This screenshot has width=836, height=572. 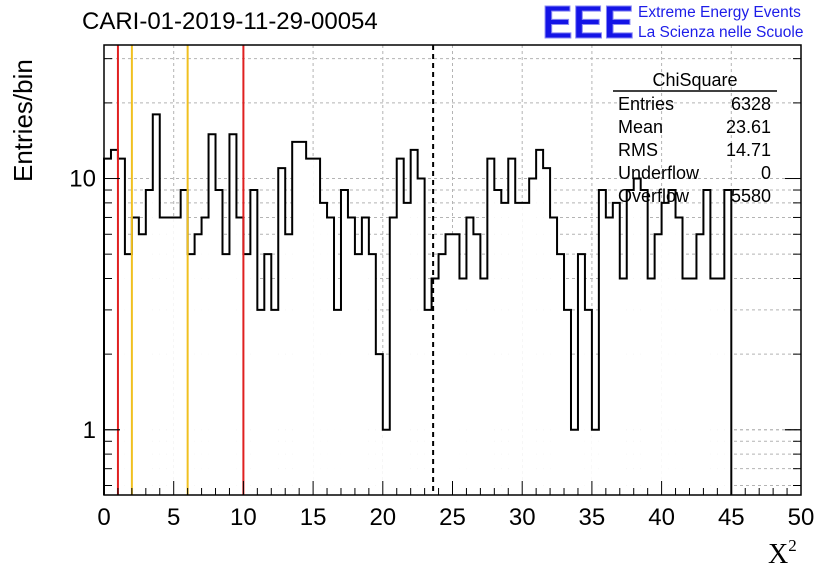 What do you see at coordinates (452, 517) in the screenshot?
I see `x-tick-label: 25` at bounding box center [452, 517].